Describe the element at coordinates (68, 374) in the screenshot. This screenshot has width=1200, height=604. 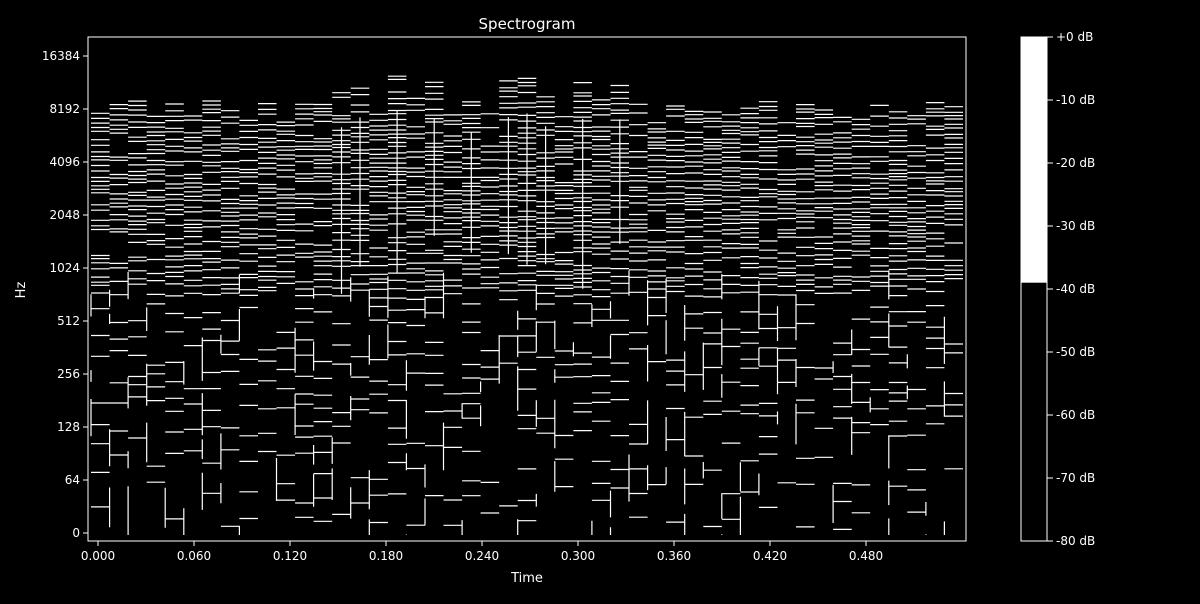
I see `y-tick-label: 256` at that location.